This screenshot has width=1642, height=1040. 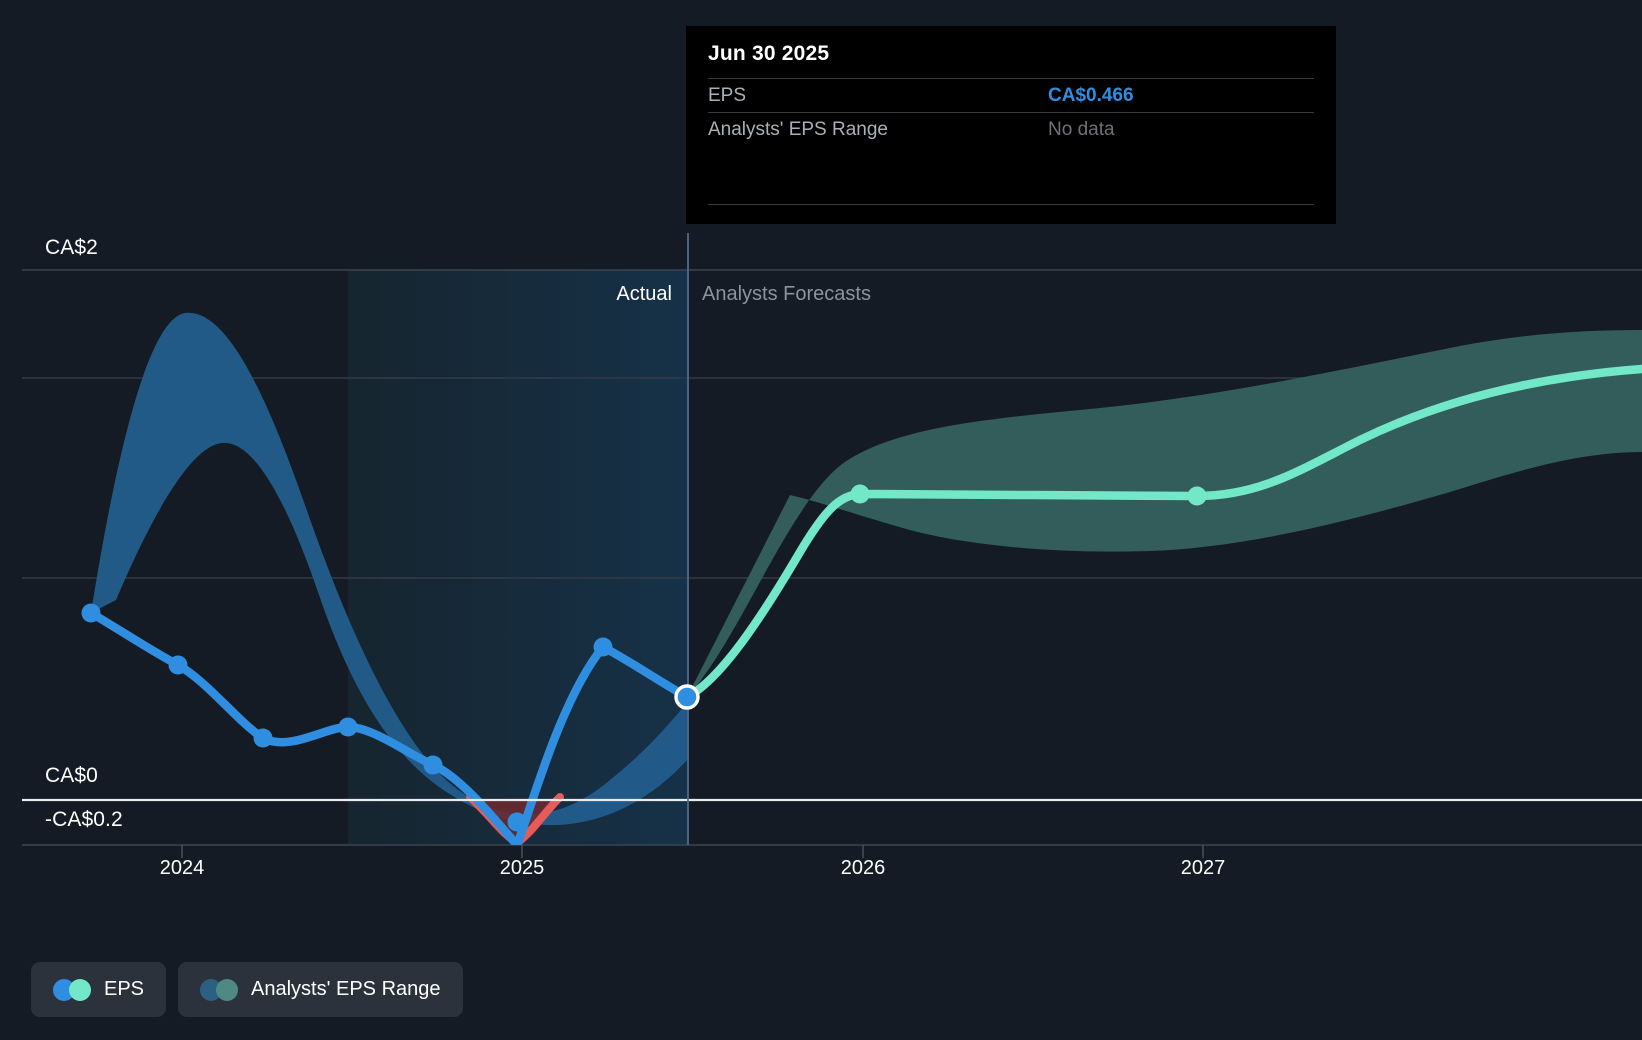 I want to click on analysts-range-swatch-icon, so click(x=219, y=989).